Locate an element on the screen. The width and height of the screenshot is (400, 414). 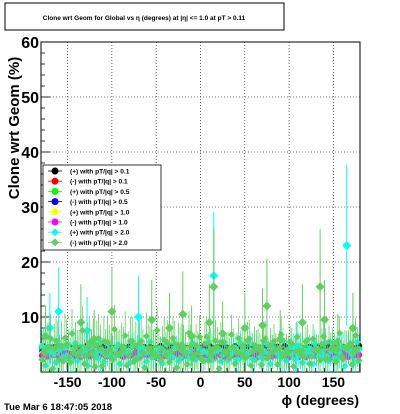
y-tick-label: 60 is located at coordinates (30, 43).